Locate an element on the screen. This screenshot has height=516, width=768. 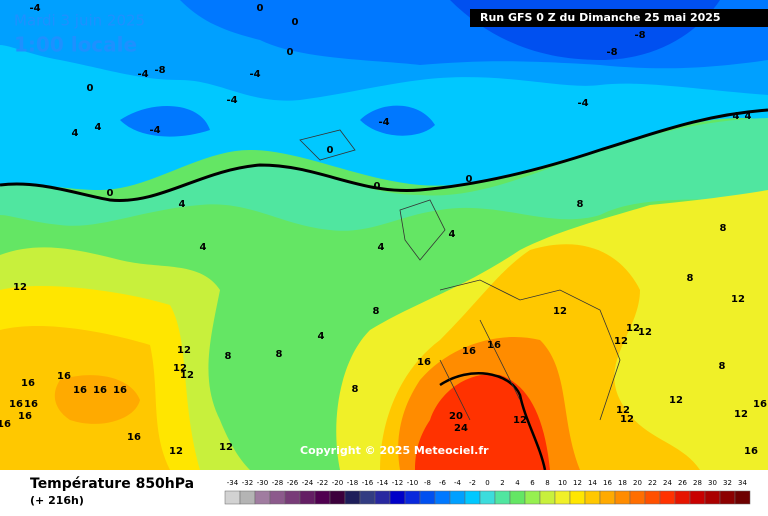
scale-label: 34 is located at coordinates (742, 483).